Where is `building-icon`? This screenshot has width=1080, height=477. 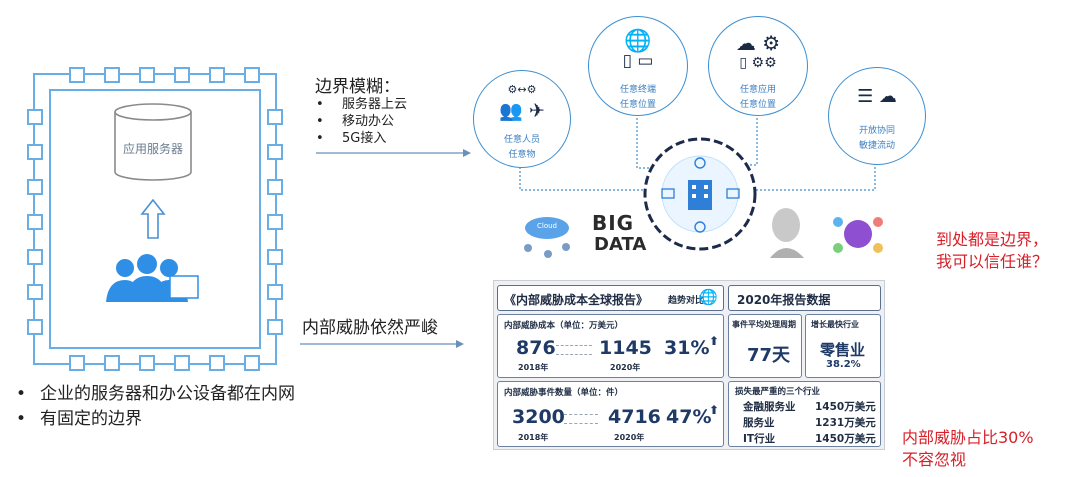
building-icon is located at coordinates (700, 195).